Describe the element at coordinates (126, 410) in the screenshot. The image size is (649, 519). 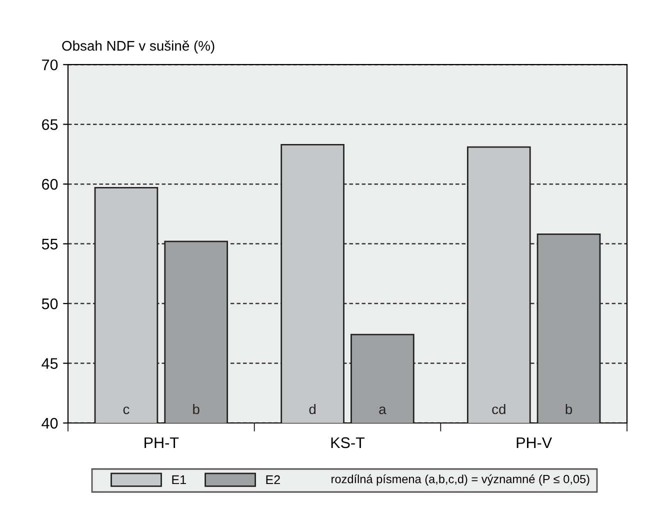
I see `data-label: c` at that location.